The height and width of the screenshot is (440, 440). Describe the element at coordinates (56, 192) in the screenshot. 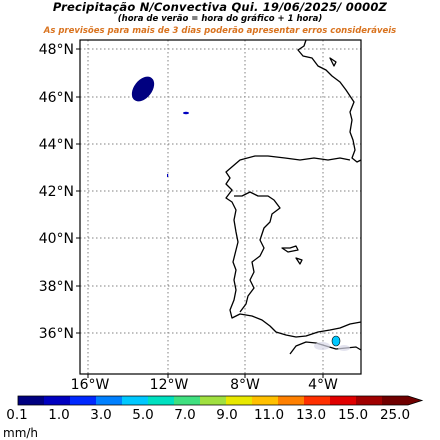

I see `lat-label: 42°N` at that location.